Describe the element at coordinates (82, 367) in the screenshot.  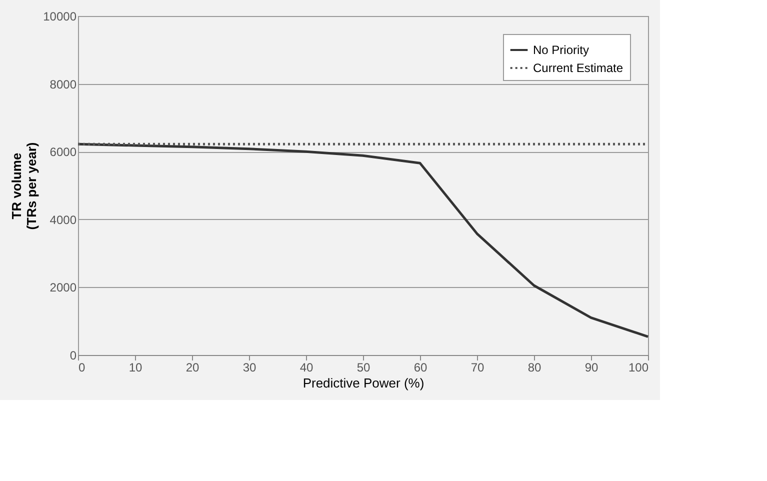
I see `x-tick-label: 0` at that location.